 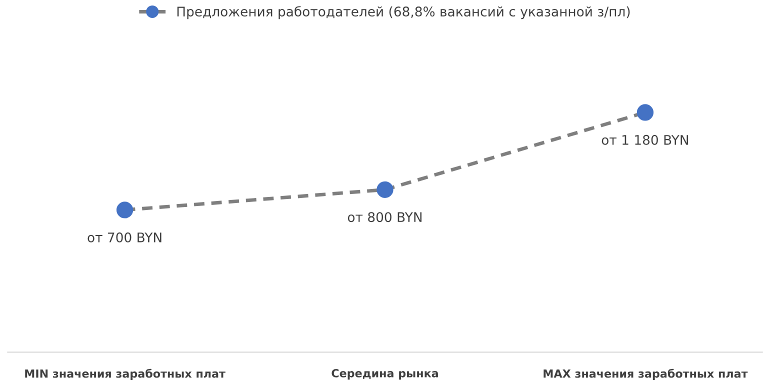 I want to click on data-label: от 700 BYN, so click(x=125, y=237).